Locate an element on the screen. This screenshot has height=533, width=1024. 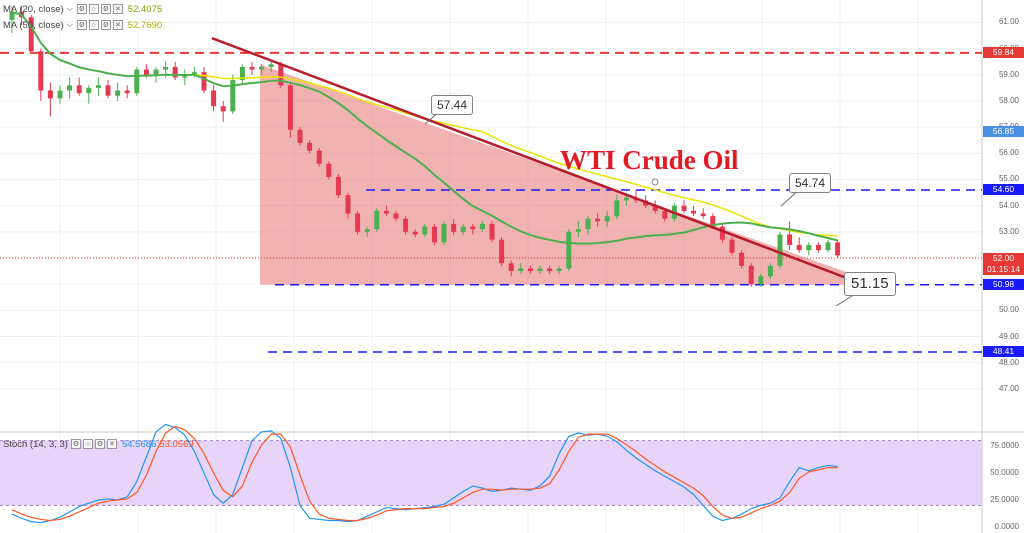
price-tag-52-00: 52.00 is located at coordinates (1003, 258).